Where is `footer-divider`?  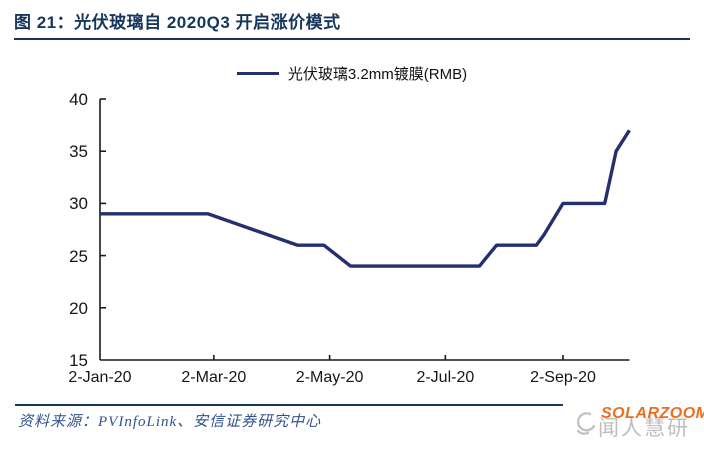 footer-divider is located at coordinates (289, 405).